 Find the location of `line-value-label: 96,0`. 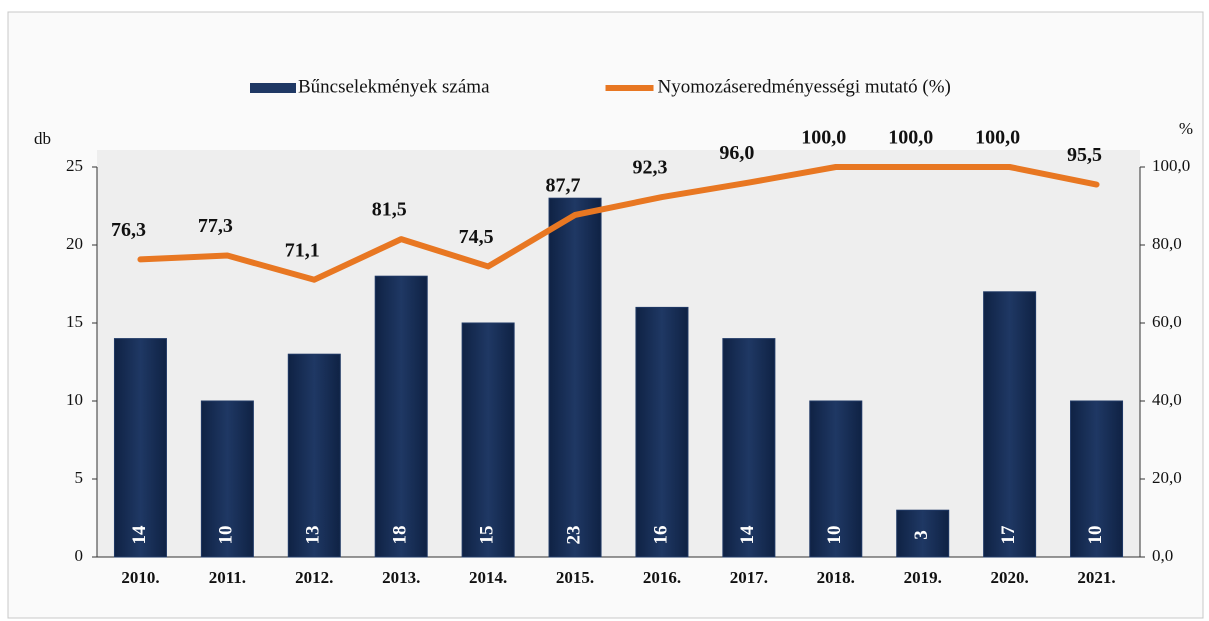

line-value-label: 96,0 is located at coordinates (736, 153).